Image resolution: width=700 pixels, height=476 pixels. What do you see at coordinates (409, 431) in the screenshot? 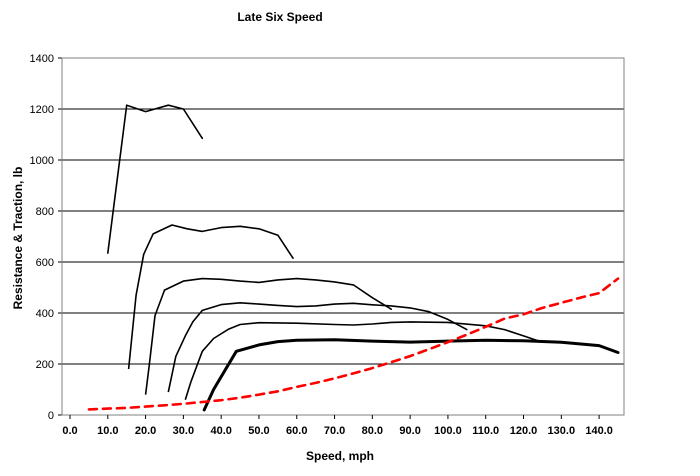
I see `x-tick-label: 90.0` at bounding box center [409, 431].